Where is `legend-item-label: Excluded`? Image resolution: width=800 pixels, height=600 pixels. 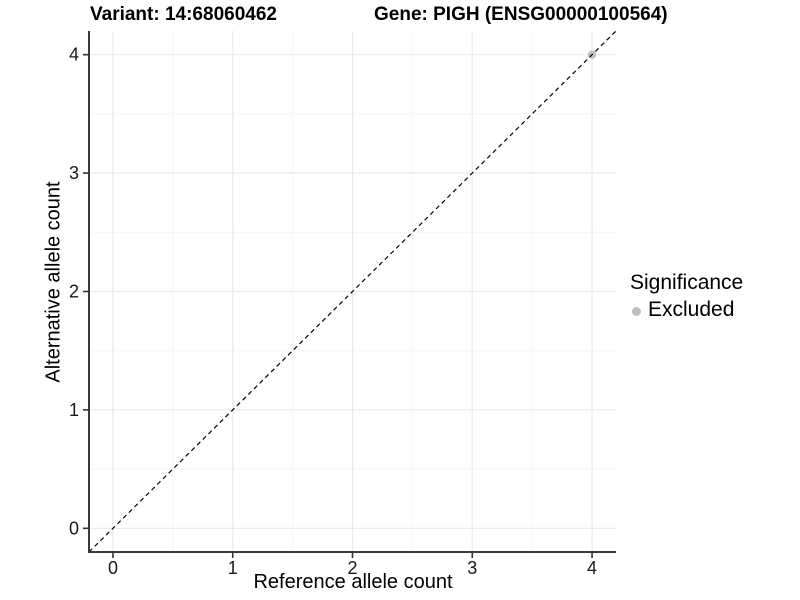
legend-item-label: Excluded is located at coordinates (691, 309).